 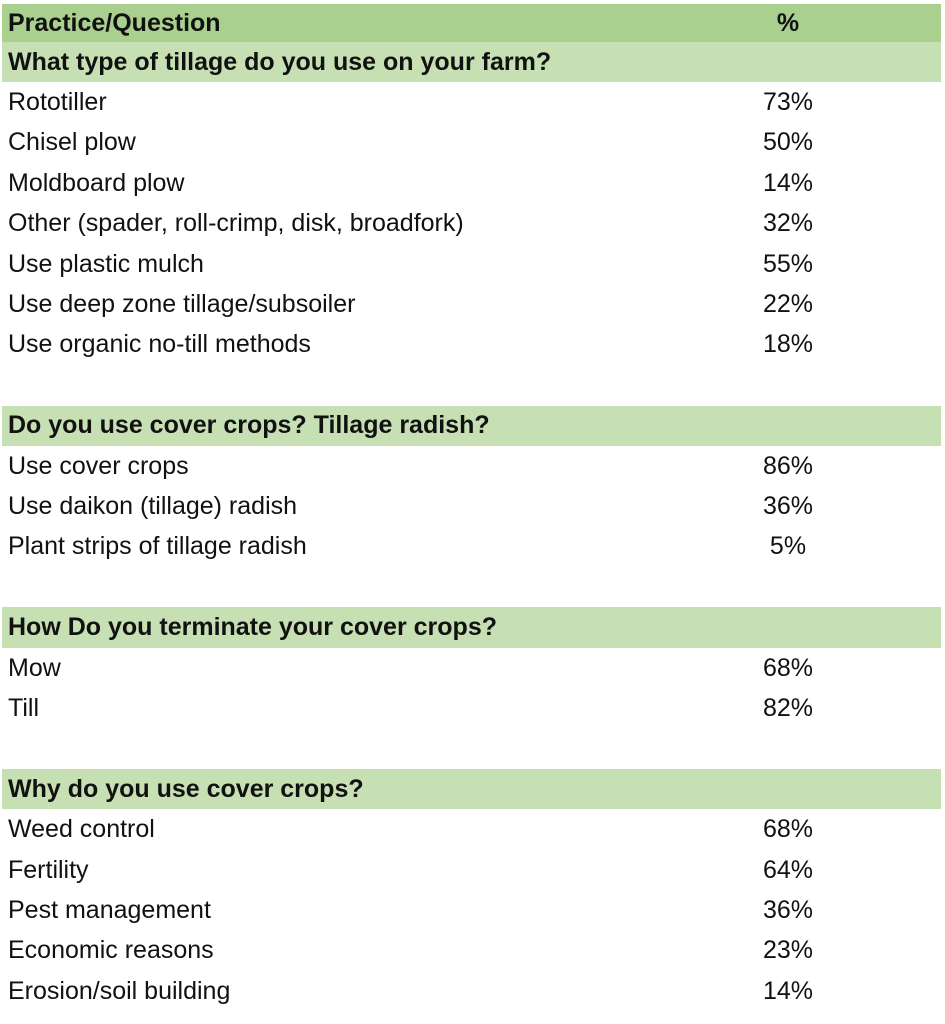 What do you see at coordinates (471, 23) in the screenshot?
I see `table-header-row: Practice/Question %` at bounding box center [471, 23].